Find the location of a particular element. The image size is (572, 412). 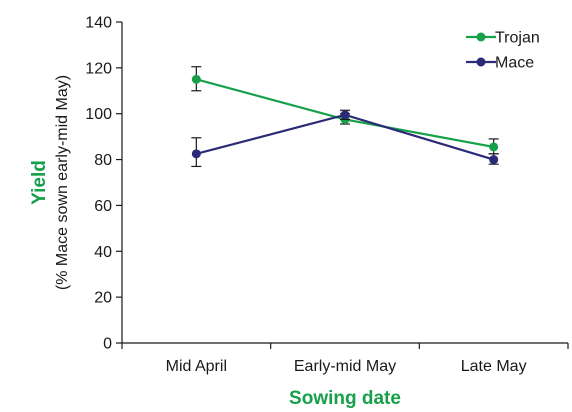

legend-item-trojan: Trojan is located at coordinates (503, 38).